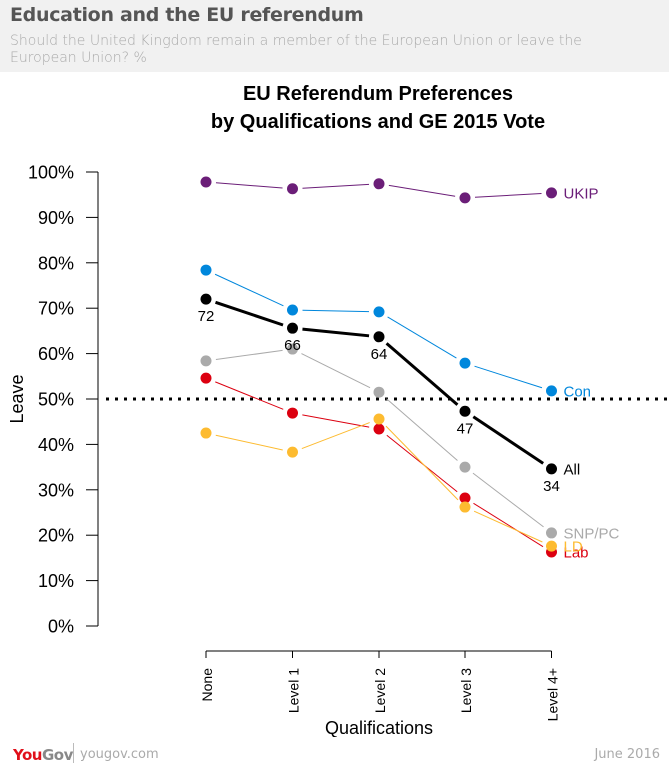 Image resolution: width=669 pixels, height=773 pixels. I want to click on series-label: Lab, so click(576, 552).